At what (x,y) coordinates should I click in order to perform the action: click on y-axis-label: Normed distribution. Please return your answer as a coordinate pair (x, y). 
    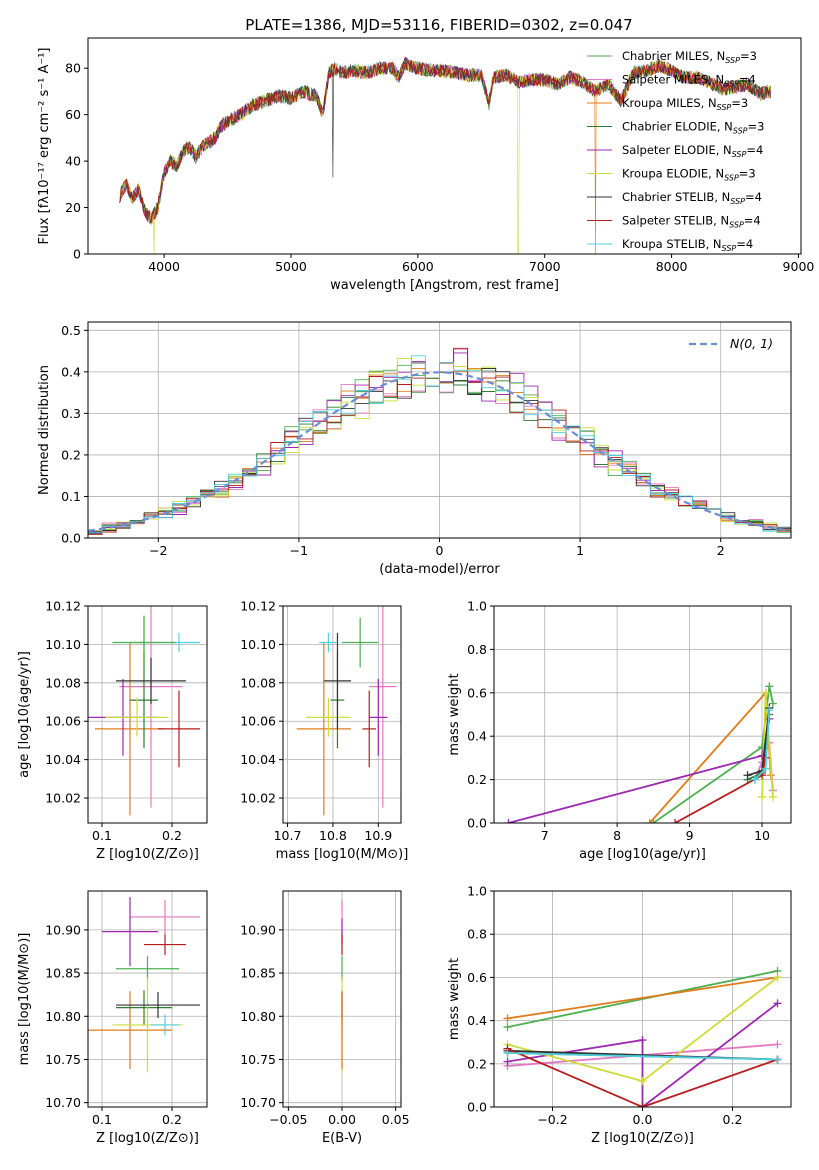
    Looking at the image, I should click on (44, 430).